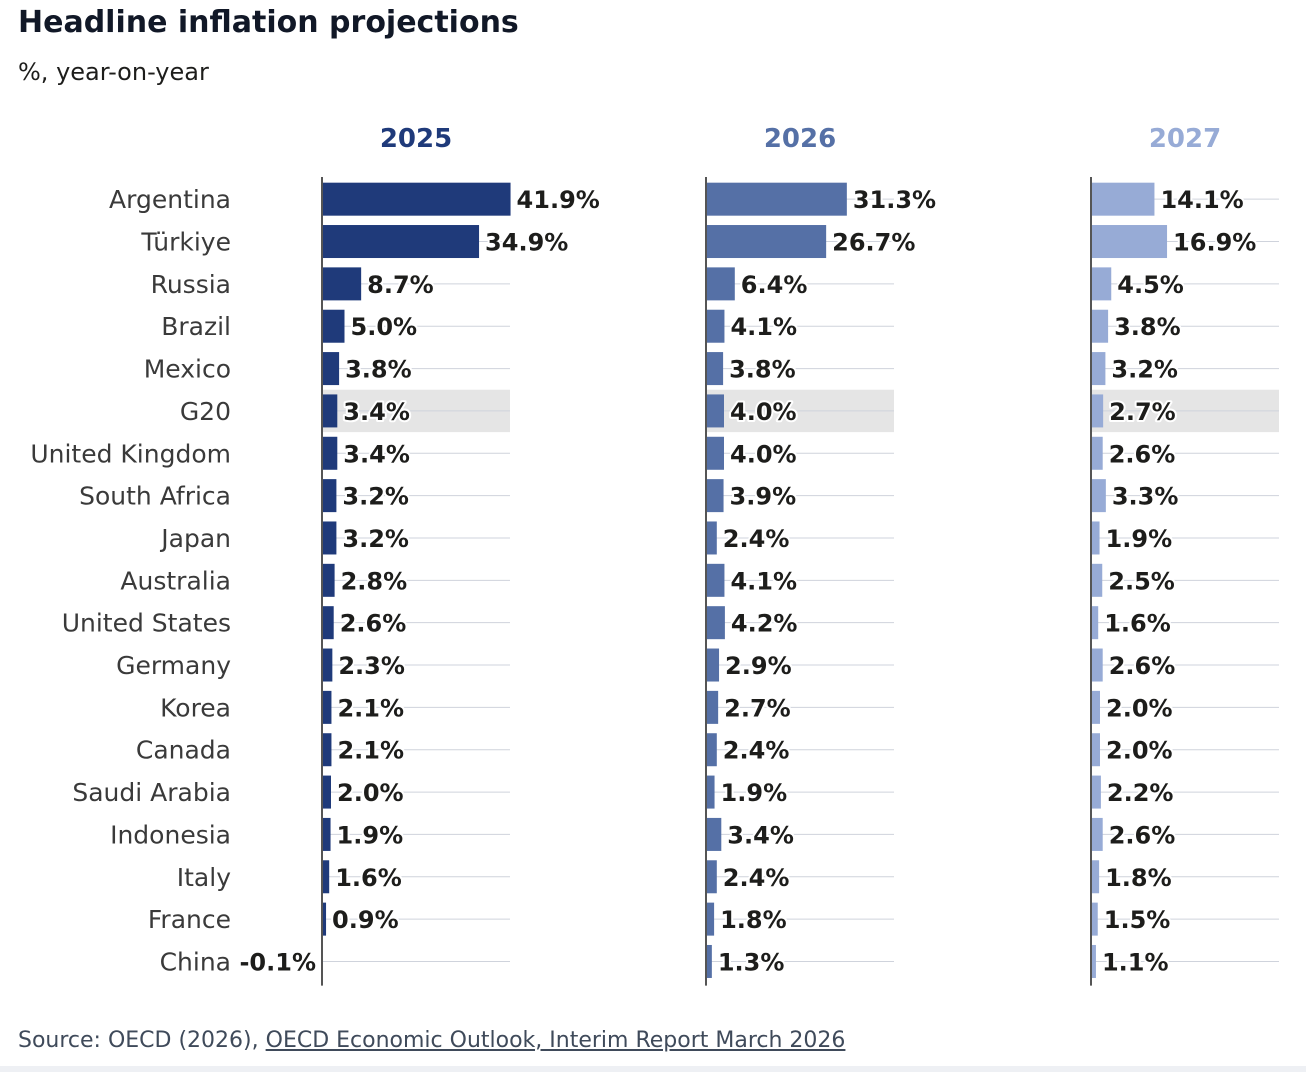 This screenshot has width=1306, height=1072. I want to click on value-label-2026-argentina: 31.3%, so click(894, 200).